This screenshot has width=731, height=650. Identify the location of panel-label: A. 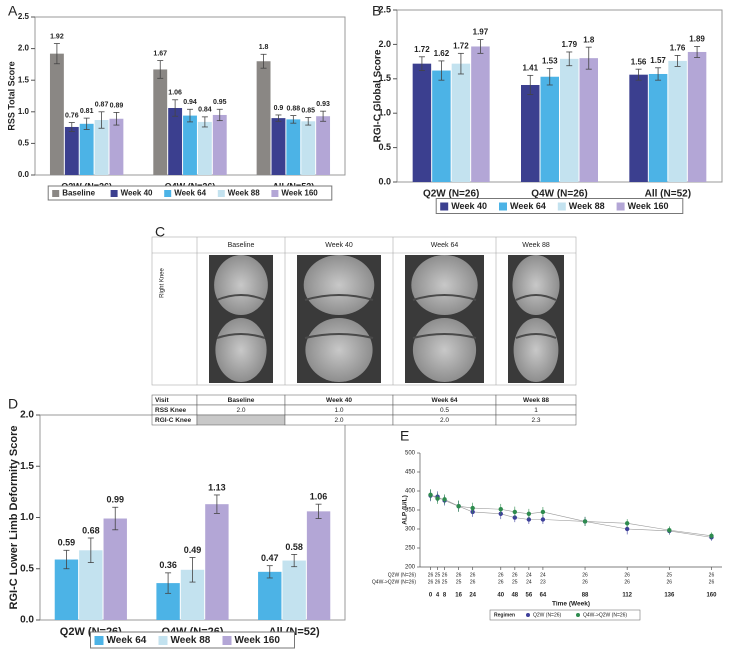
(13, 11).